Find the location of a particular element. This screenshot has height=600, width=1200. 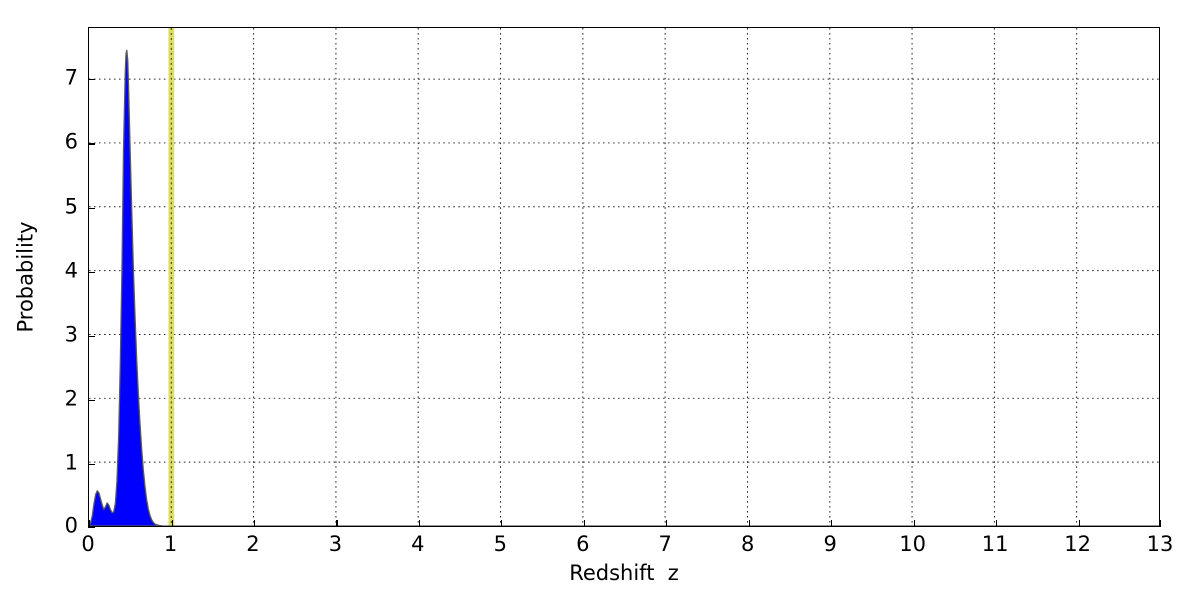

ytick-label: 4 is located at coordinates (71, 270).